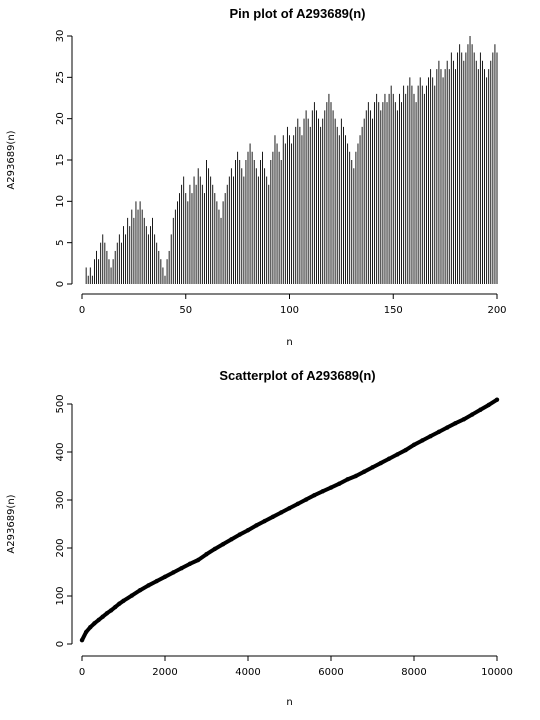  What do you see at coordinates (60, 403) in the screenshot?
I see `y-tick-label: 500` at bounding box center [60, 403].